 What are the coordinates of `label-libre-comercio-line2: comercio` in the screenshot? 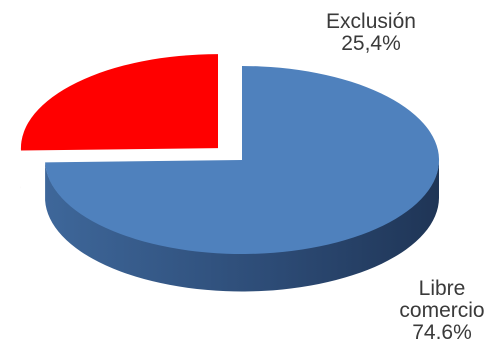 It's located at (442, 311).